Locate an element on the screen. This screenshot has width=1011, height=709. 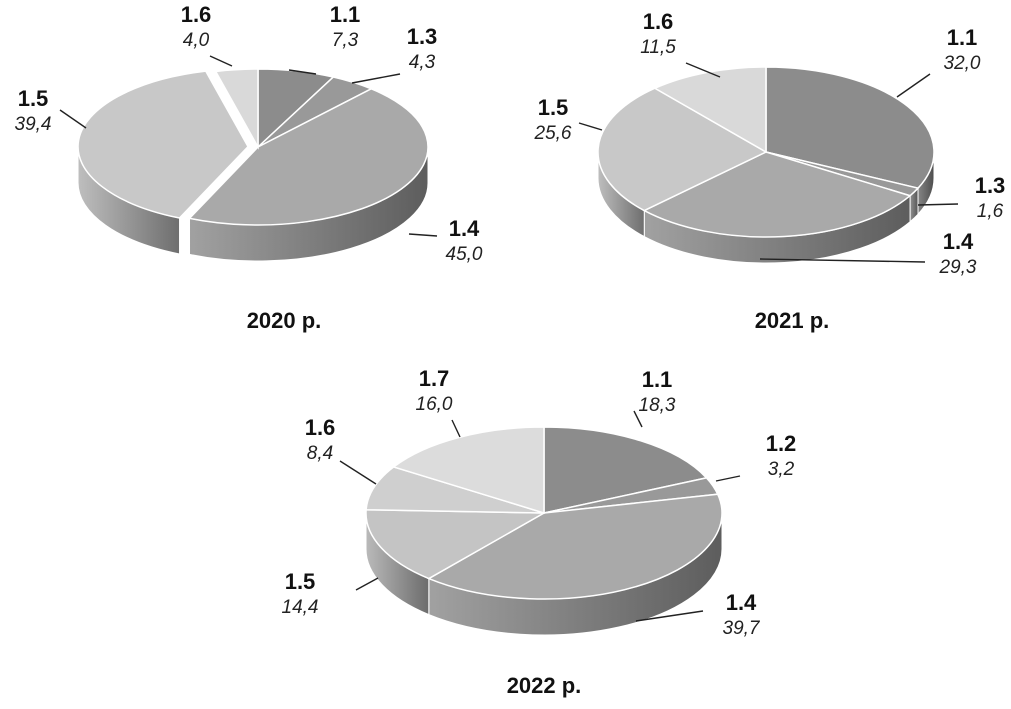
slice-code-label: 1.7 is located at coordinates (434, 378).